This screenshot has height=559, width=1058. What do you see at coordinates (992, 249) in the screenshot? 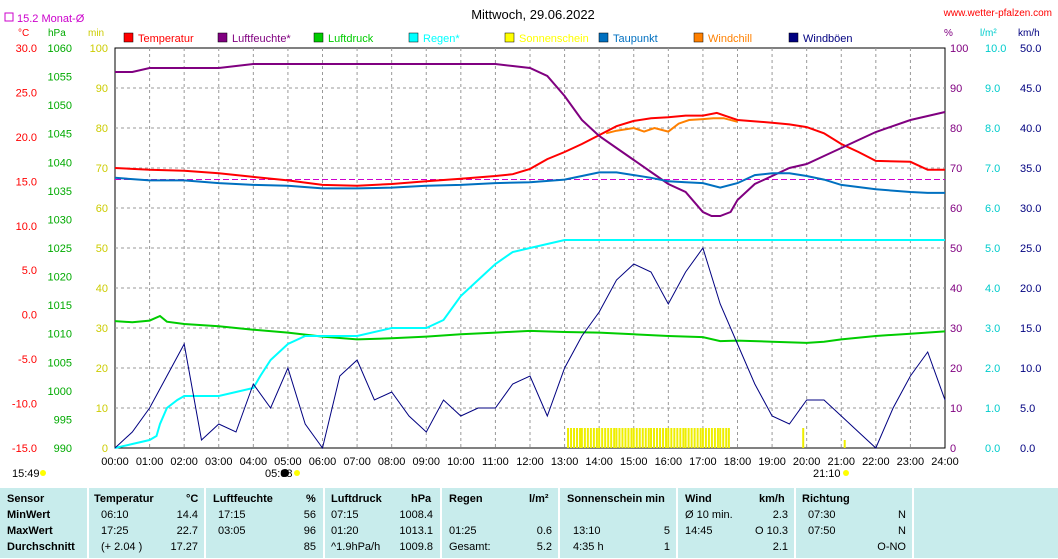
I see `tick-label-rain: 5.0` at bounding box center [992, 249].